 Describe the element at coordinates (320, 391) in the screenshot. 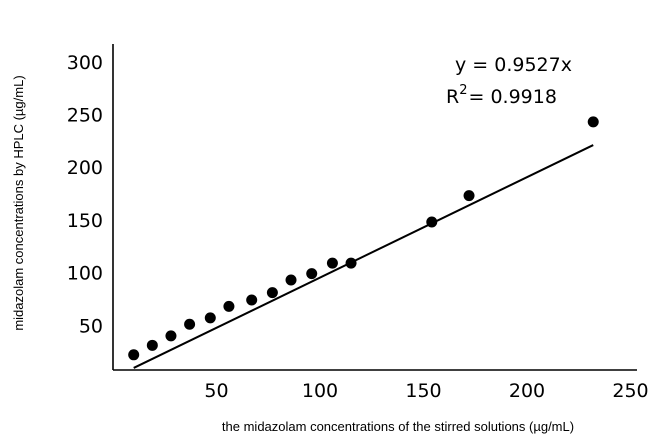

I see `x-tick-label: 100` at that location.